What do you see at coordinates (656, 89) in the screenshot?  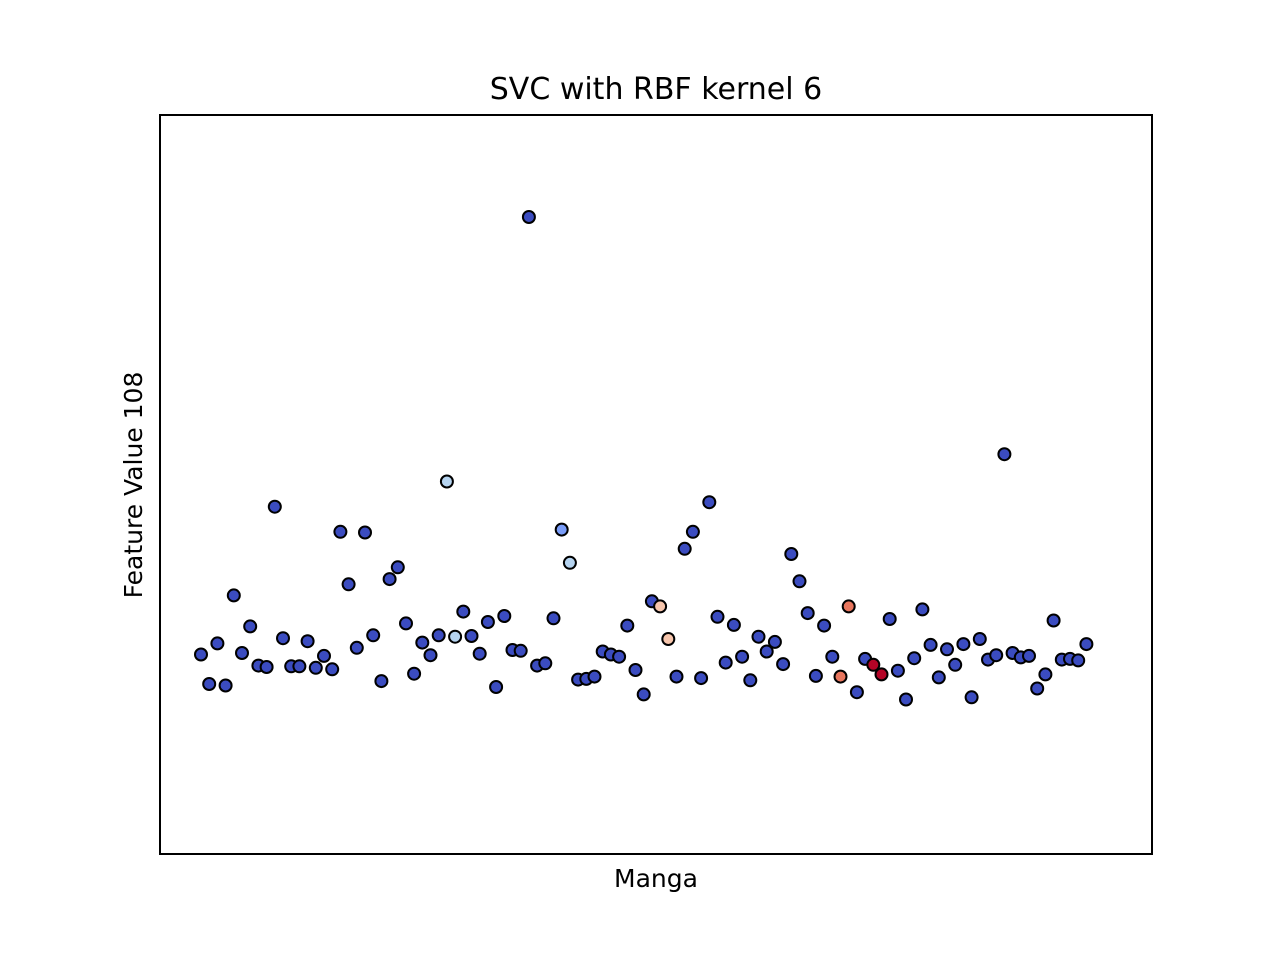 I see `chart-title: SVC with RBF kernel 6` at bounding box center [656, 89].